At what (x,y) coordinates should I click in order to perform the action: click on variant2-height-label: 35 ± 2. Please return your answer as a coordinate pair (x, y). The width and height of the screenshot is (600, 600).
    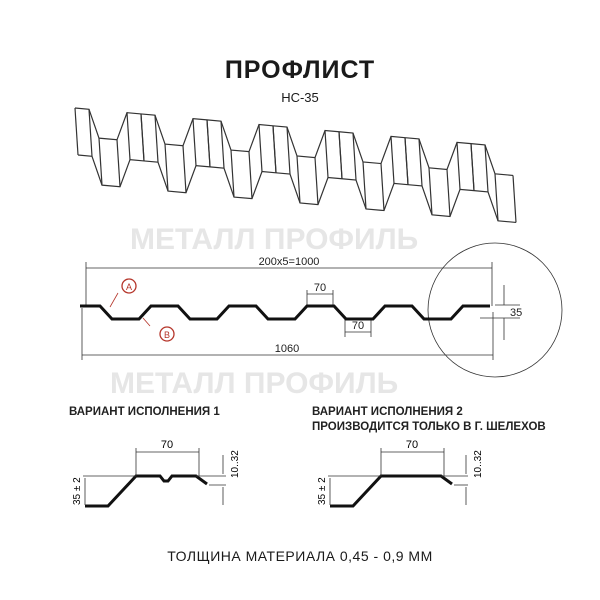
    Looking at the image, I should click on (322, 491).